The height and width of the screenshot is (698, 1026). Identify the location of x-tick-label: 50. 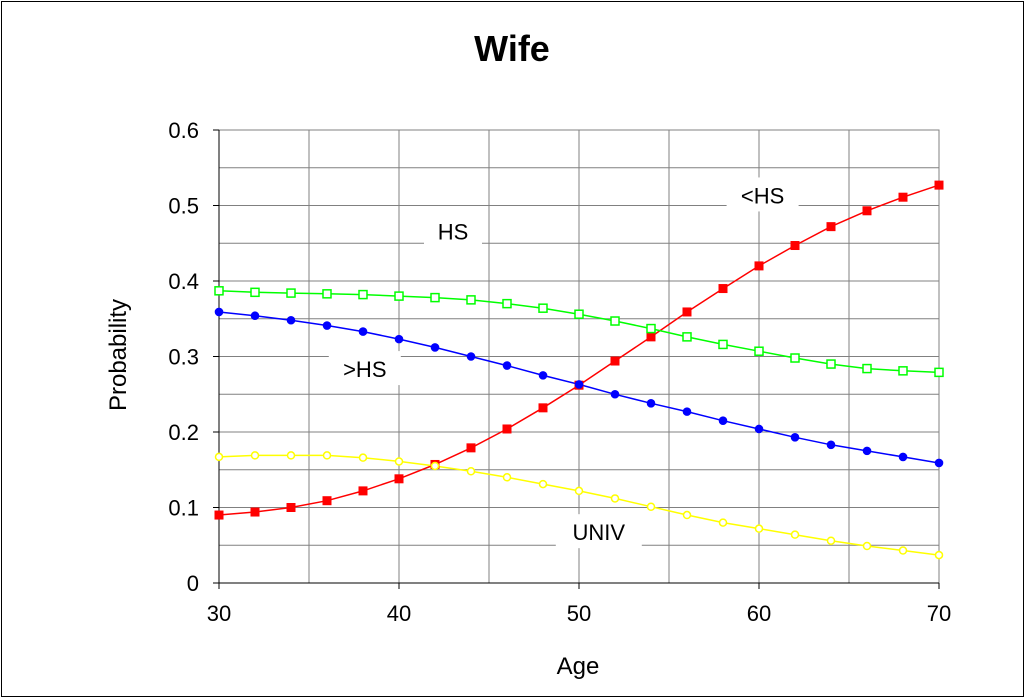
(579, 613).